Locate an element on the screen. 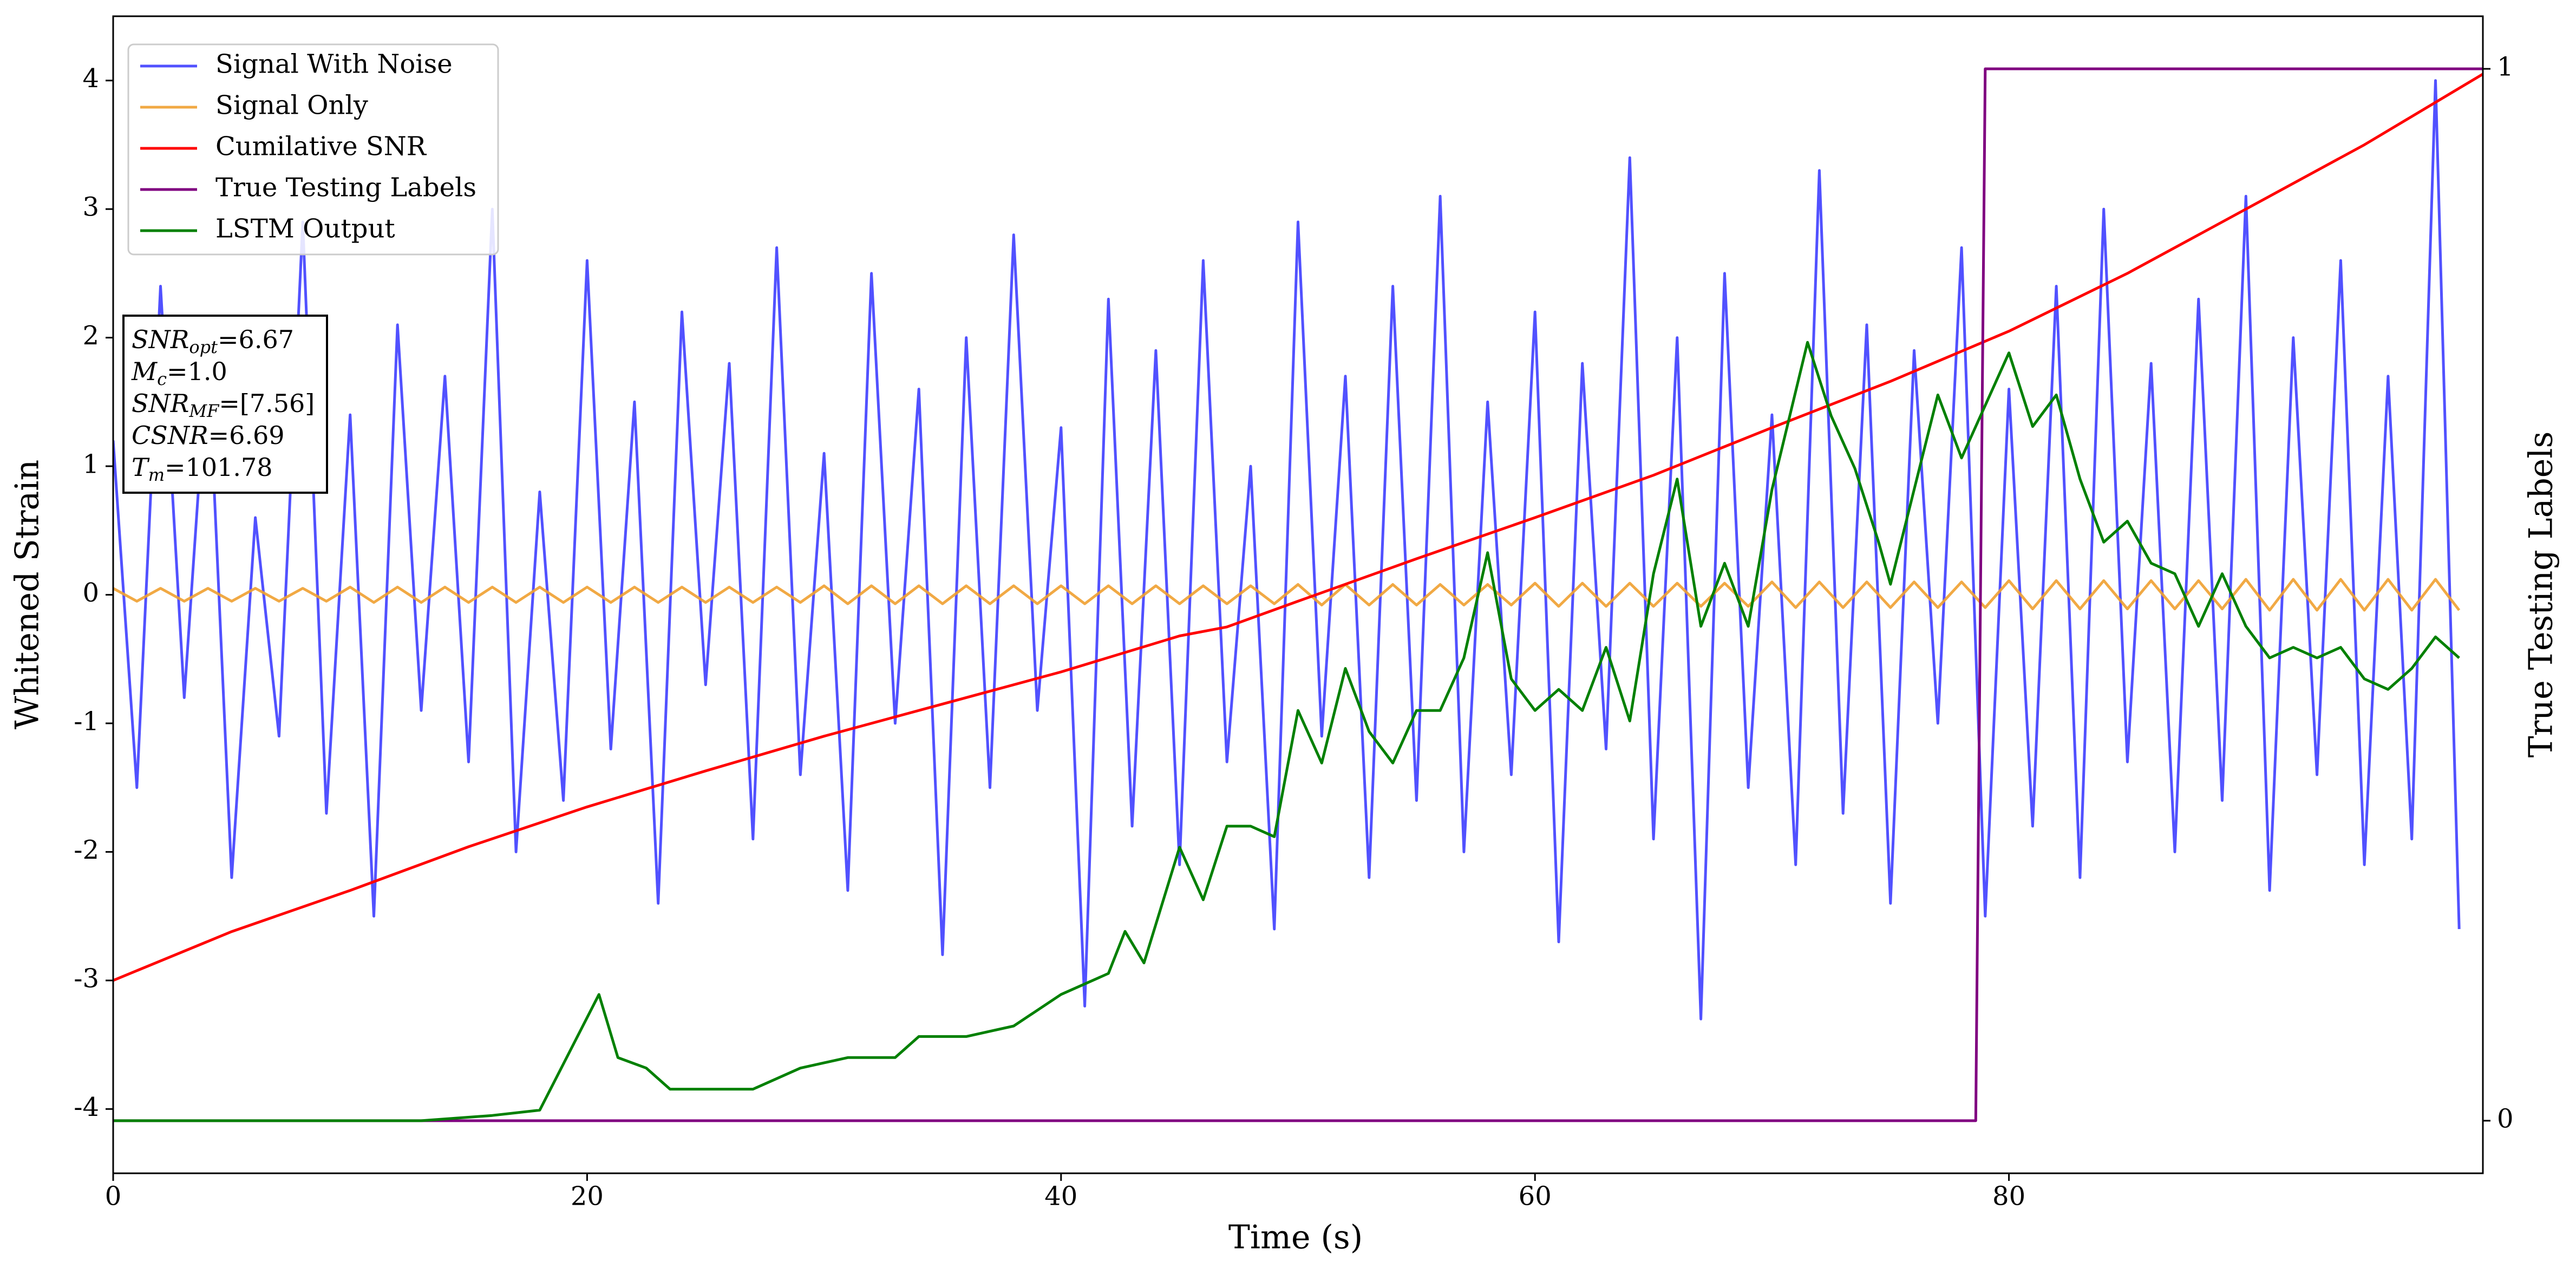 Image resolution: width=2576 pixels, height=1274 pixels. y-axis-label: Whitened Strain is located at coordinates (28, 594).